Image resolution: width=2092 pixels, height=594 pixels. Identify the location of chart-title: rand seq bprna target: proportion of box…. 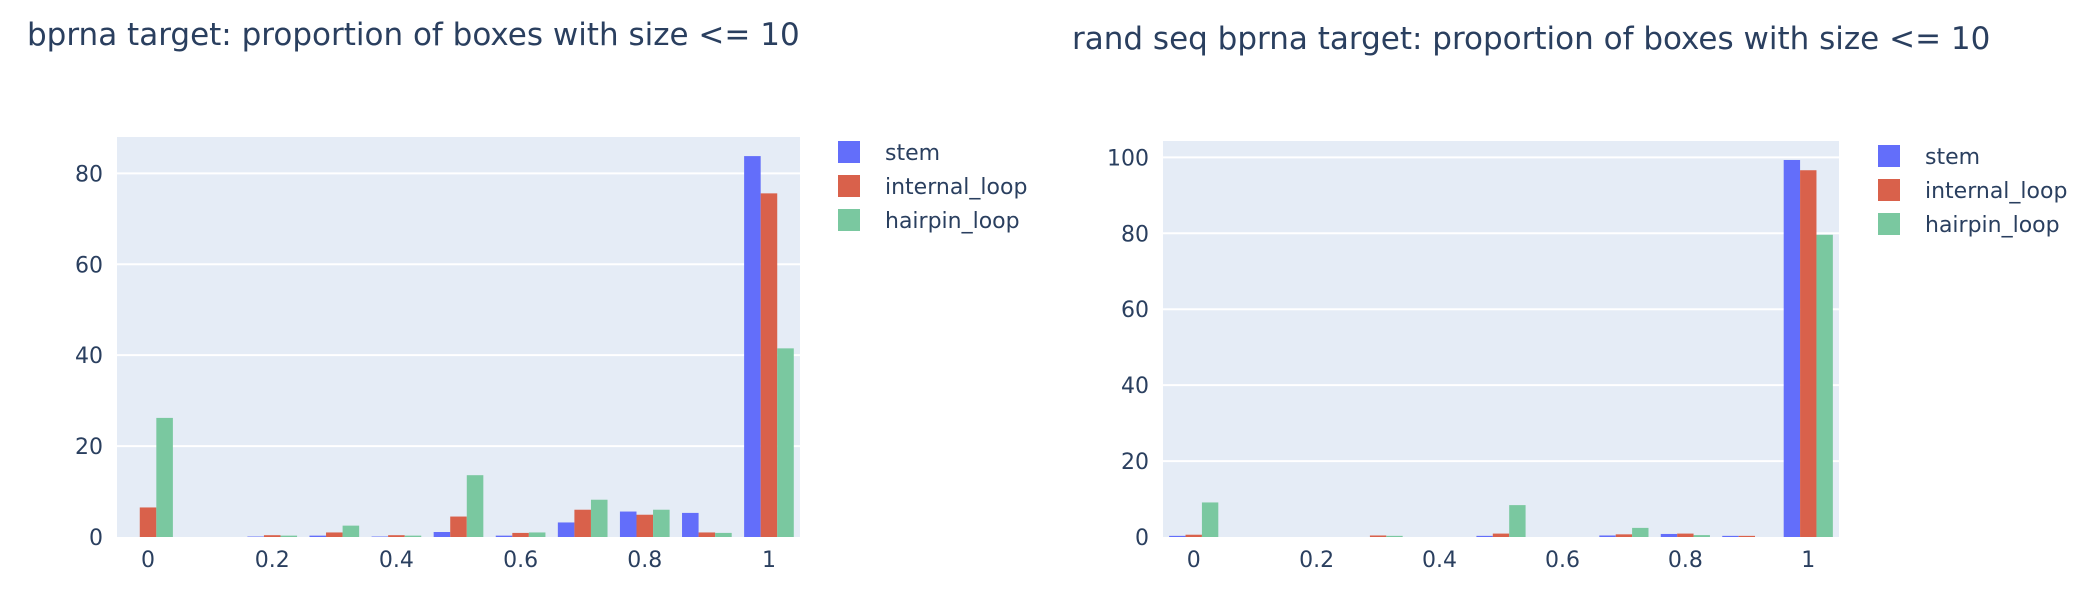
(1531, 39).